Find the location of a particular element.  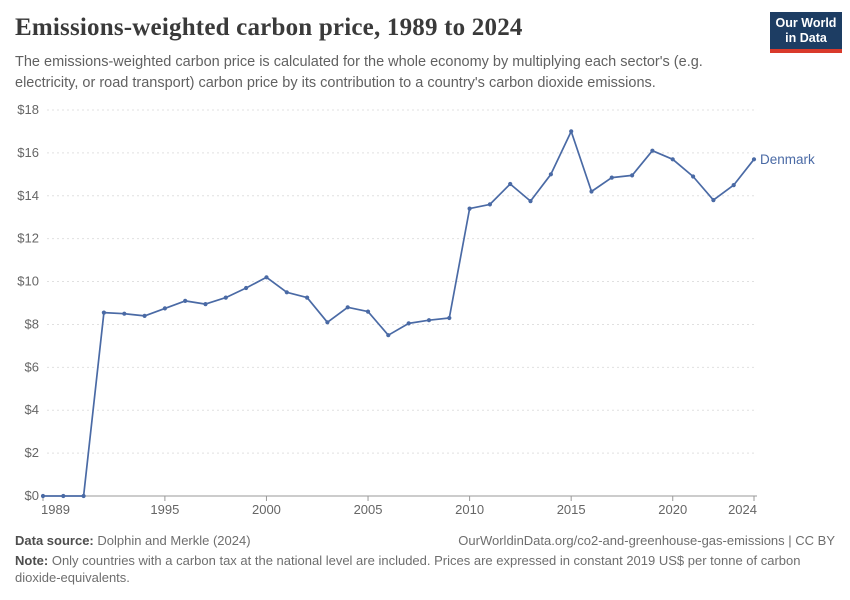

data-point-2004 is located at coordinates (347, 307).